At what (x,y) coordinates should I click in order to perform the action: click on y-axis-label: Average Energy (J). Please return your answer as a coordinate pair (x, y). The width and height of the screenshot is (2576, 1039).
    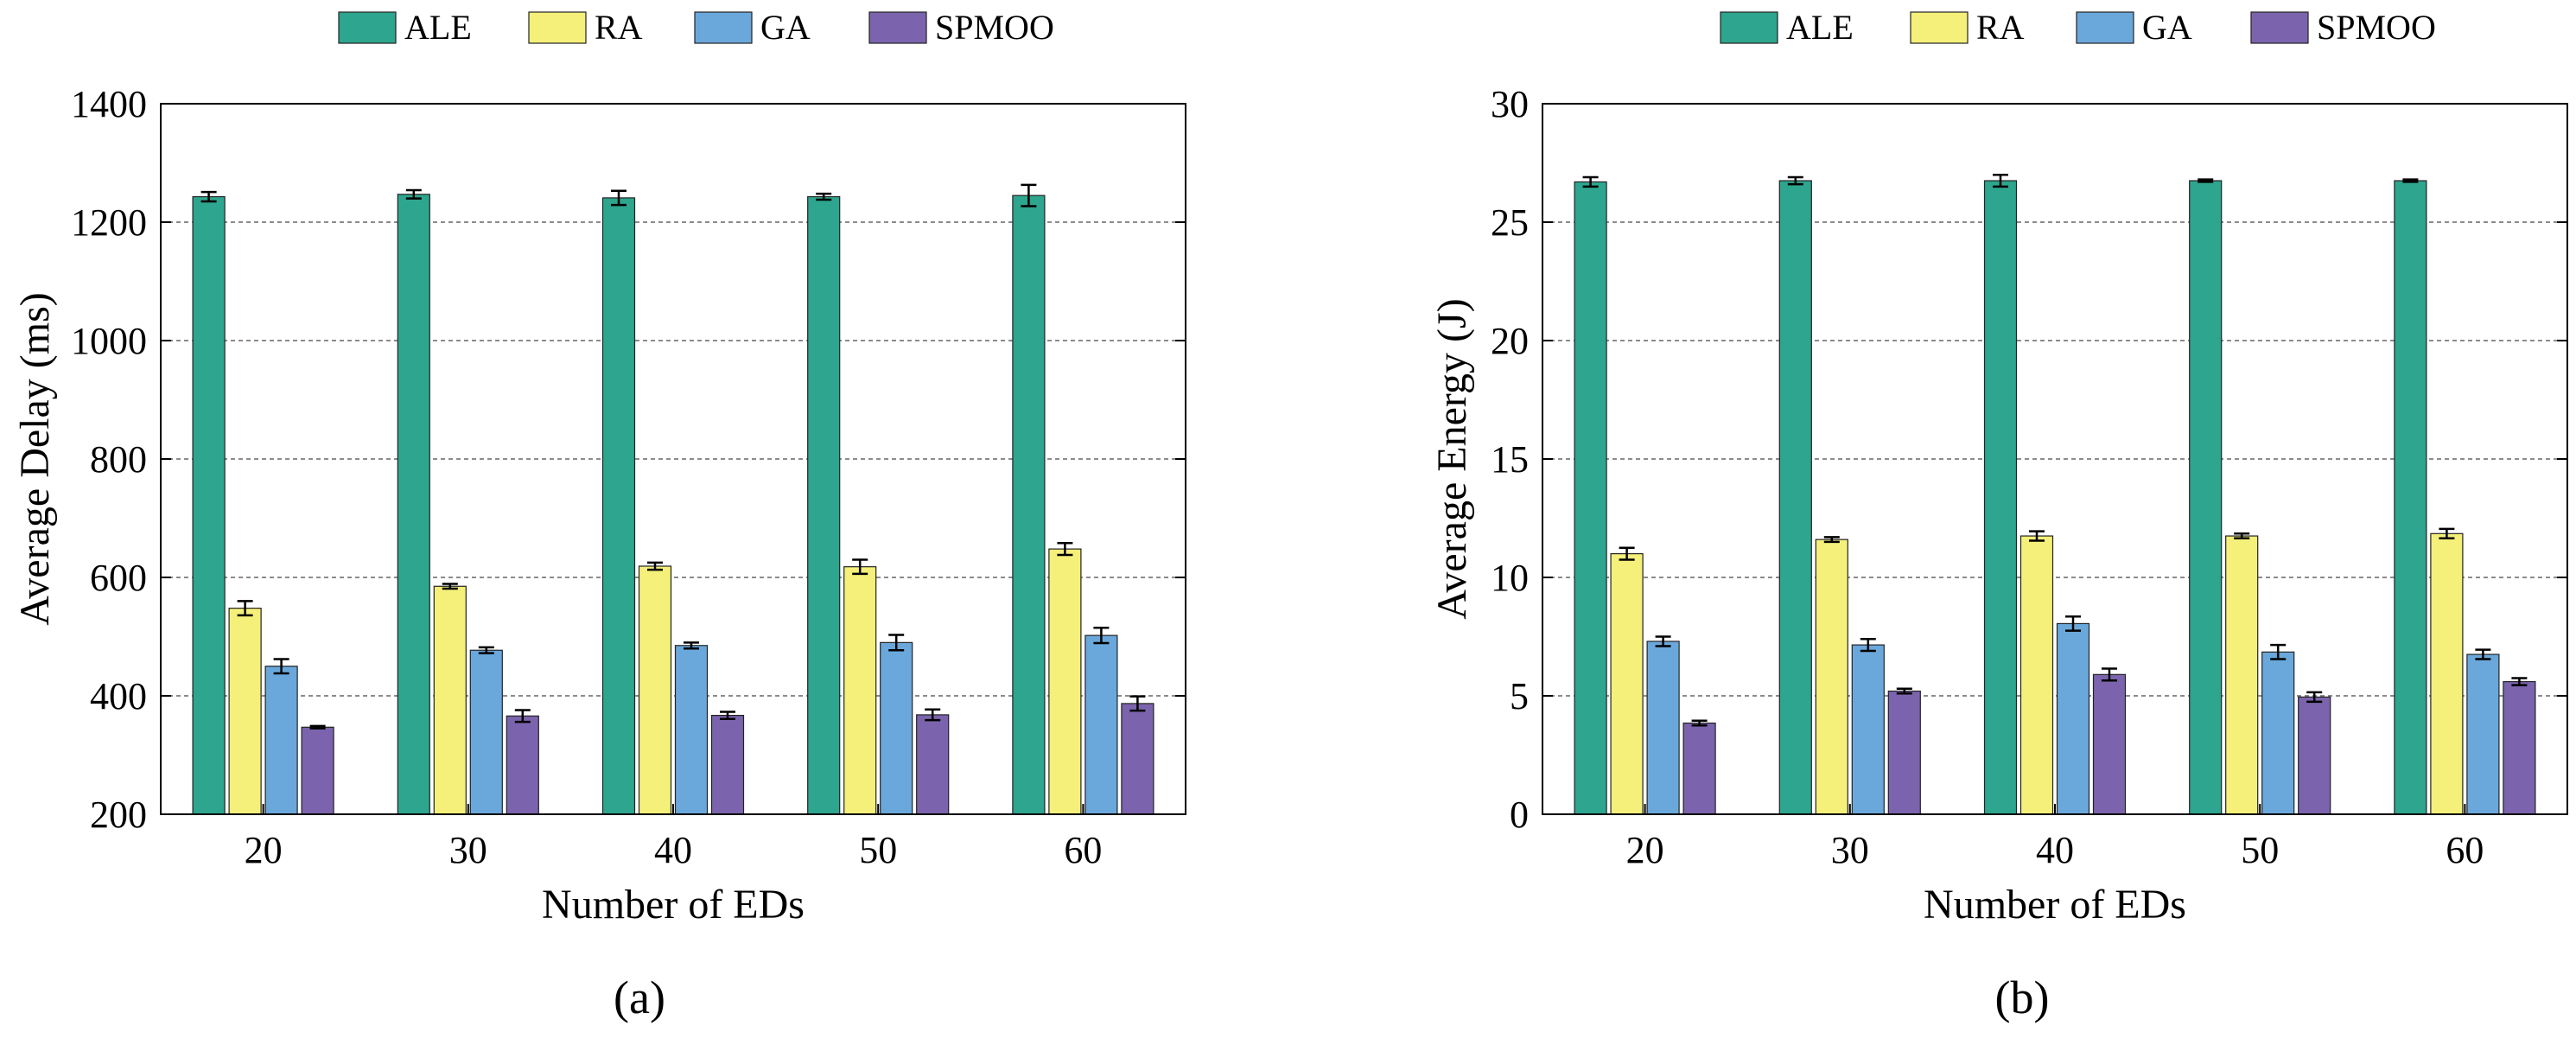
    Looking at the image, I should click on (1452, 459).